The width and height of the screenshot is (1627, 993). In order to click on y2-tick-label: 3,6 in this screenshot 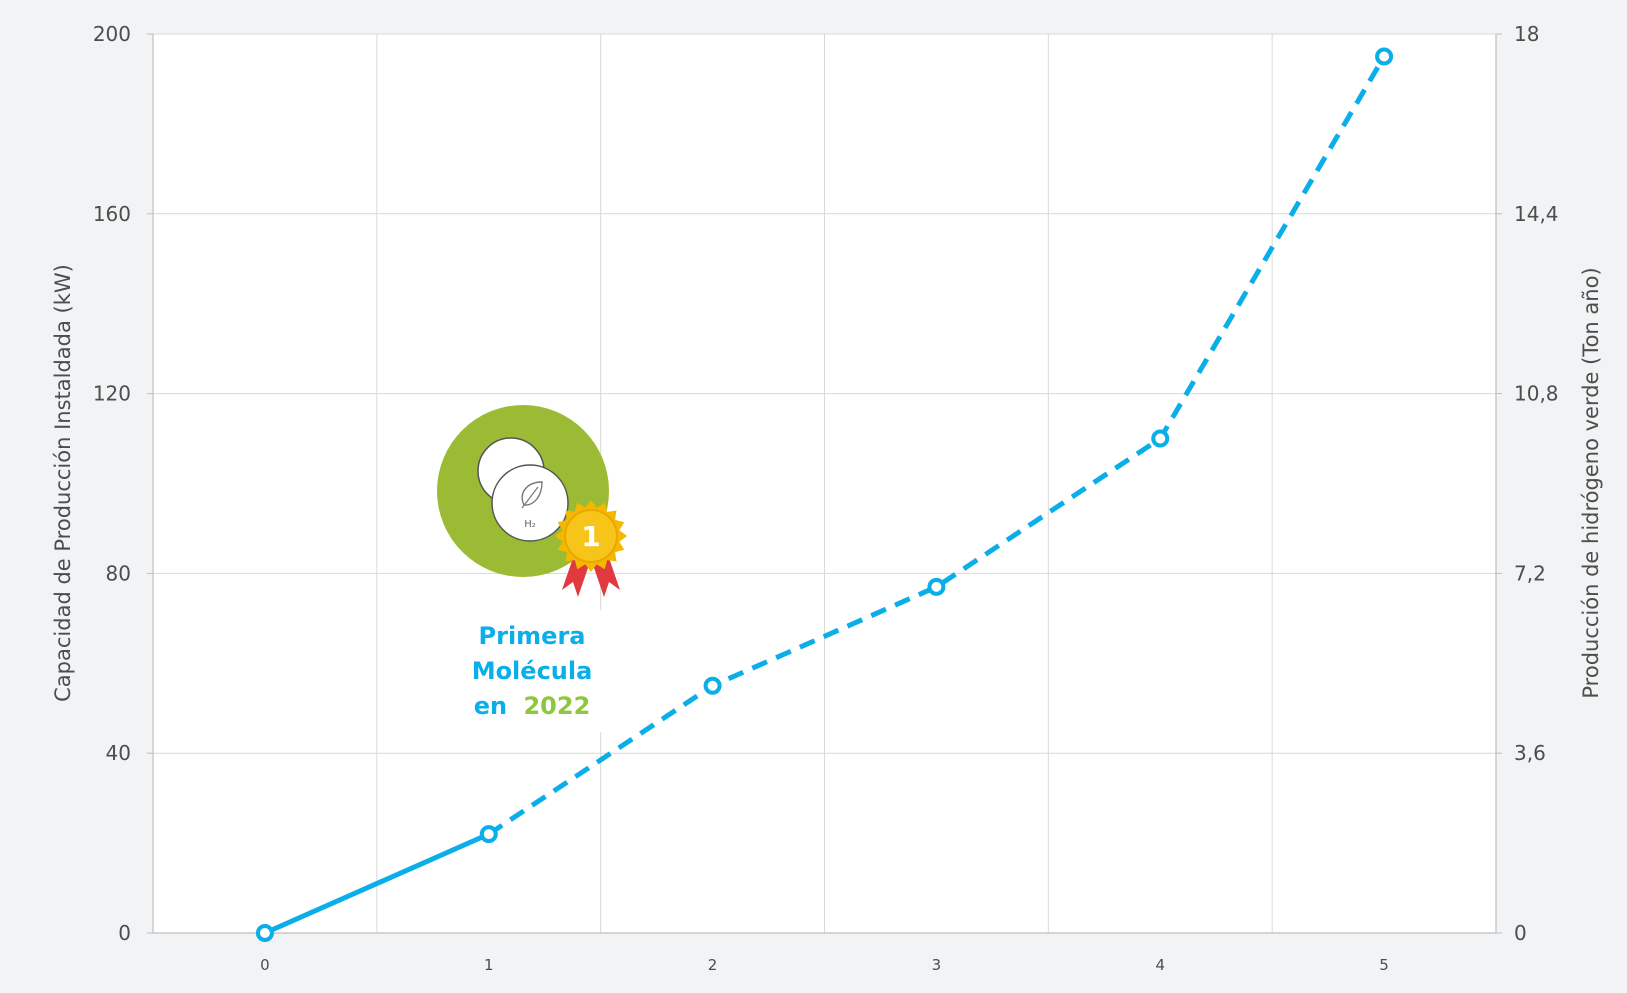, I will do `click(1530, 753)`.